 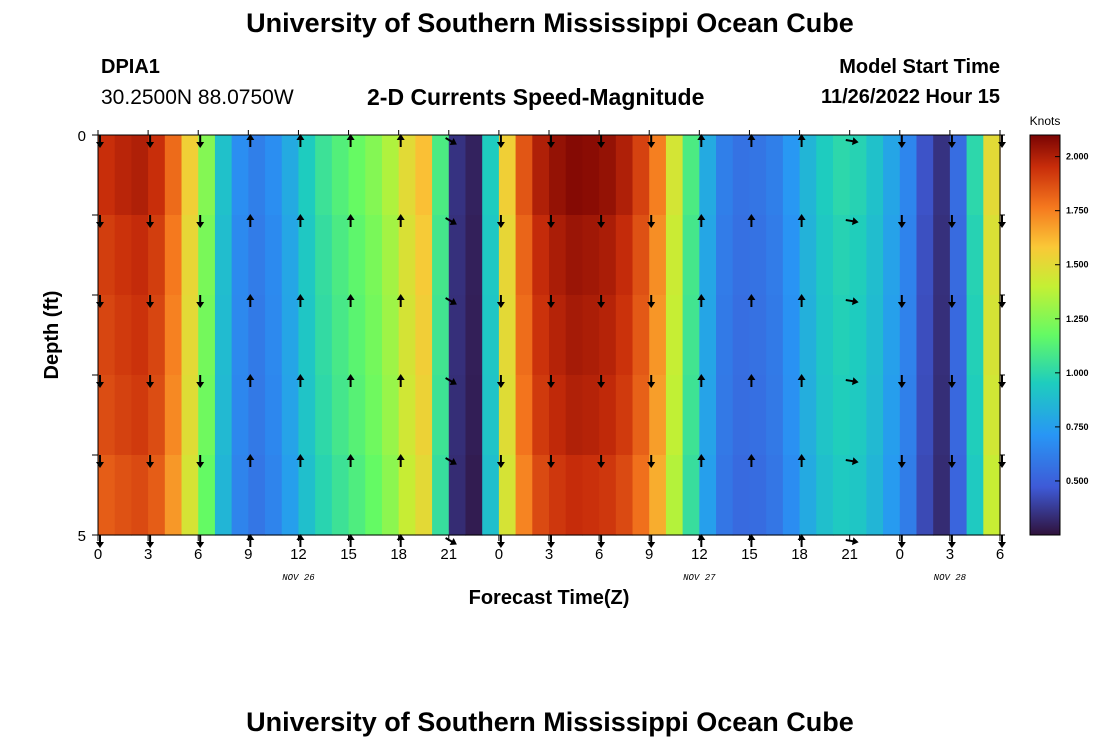 What do you see at coordinates (1045, 335) in the screenshot?
I see `colorbar` at bounding box center [1045, 335].